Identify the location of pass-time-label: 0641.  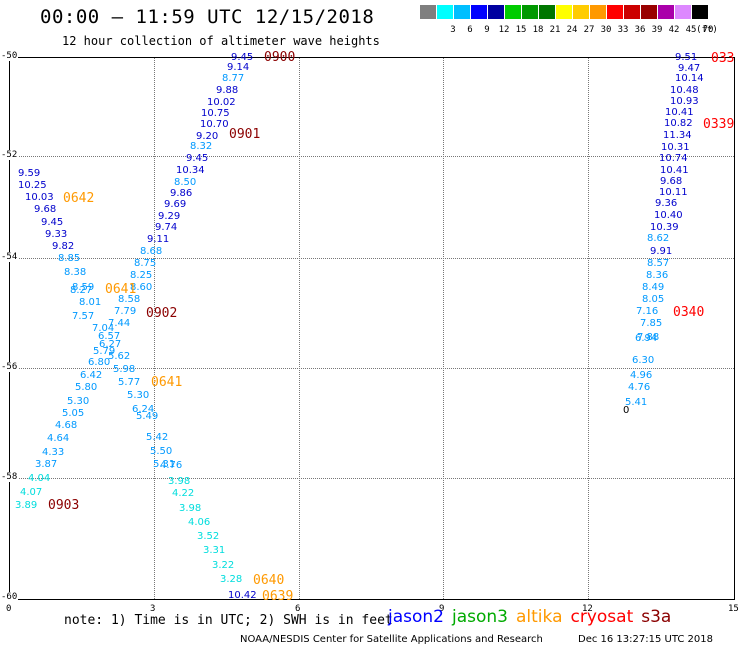
(167, 382).